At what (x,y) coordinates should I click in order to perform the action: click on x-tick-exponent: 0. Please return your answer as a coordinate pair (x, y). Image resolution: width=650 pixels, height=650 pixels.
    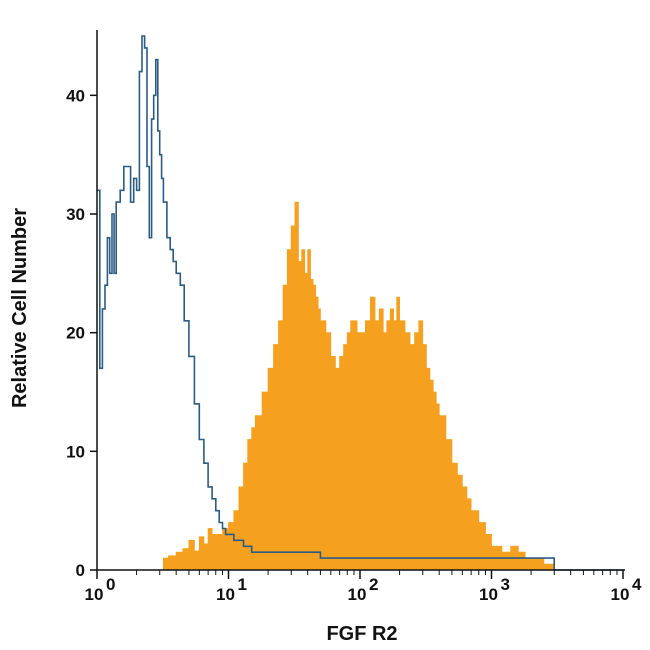
    Looking at the image, I should click on (110, 584).